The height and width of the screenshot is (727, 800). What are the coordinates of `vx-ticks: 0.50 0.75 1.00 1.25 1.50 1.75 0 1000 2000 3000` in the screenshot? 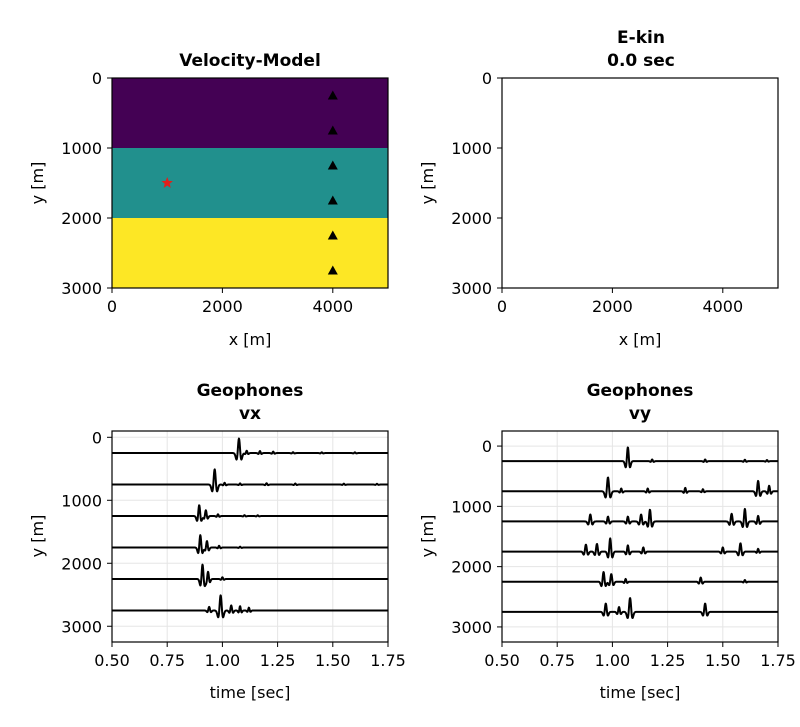 It's located at (233, 549).